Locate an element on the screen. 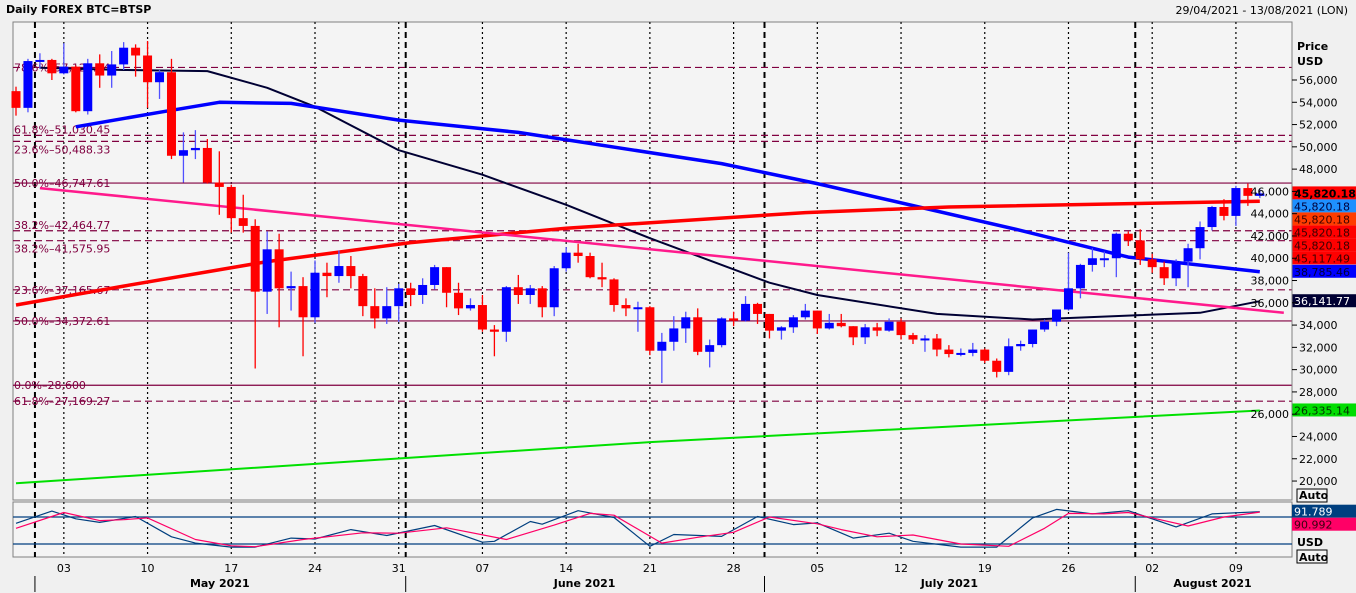 The width and height of the screenshot is (1356, 593). auto-scale-button is located at coordinates (1312, 495).